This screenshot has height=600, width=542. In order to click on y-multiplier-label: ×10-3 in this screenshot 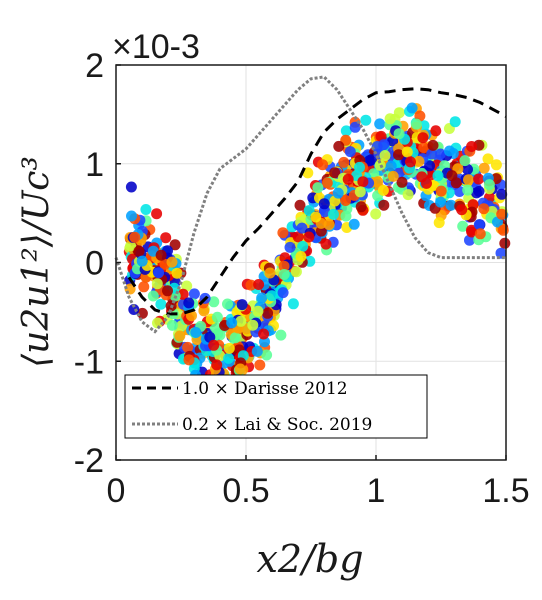, I will do `click(156, 47)`.